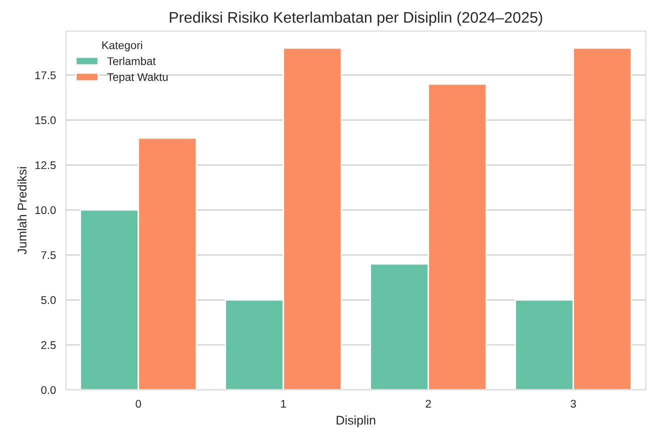 This screenshot has height=443, width=659. What do you see at coordinates (45, 210) in the screenshot?
I see `y-tick-label: 10.0` at bounding box center [45, 210].